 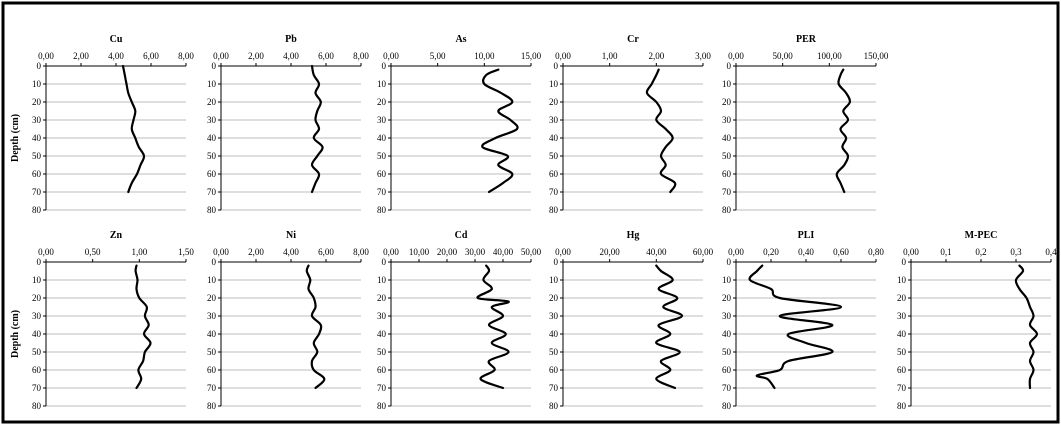 What do you see at coordinates (703, 252) in the screenshot?
I see `x-tick-label: 60,00` at bounding box center [703, 252].